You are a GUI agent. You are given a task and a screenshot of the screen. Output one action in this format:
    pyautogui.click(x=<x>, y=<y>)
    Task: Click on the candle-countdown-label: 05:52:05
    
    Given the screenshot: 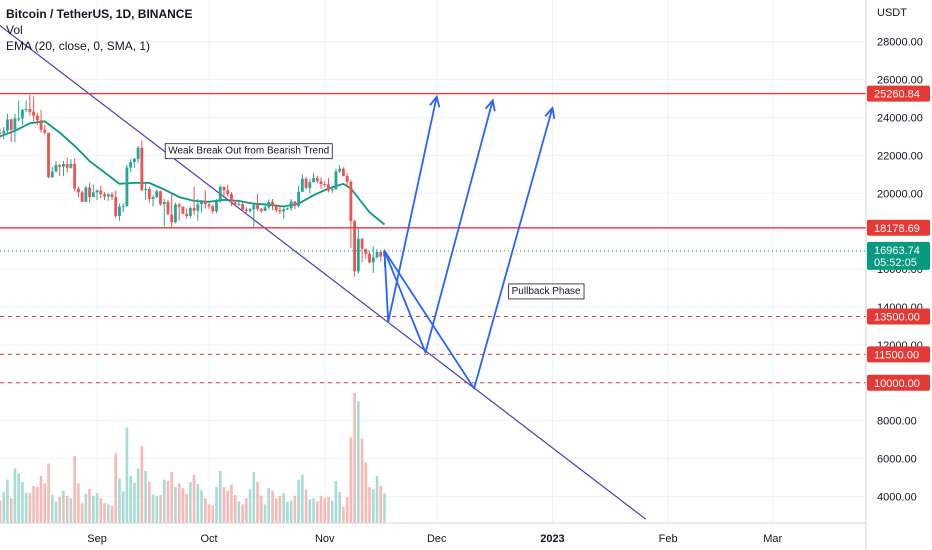 What is the action you would take?
    pyautogui.click(x=895, y=263)
    